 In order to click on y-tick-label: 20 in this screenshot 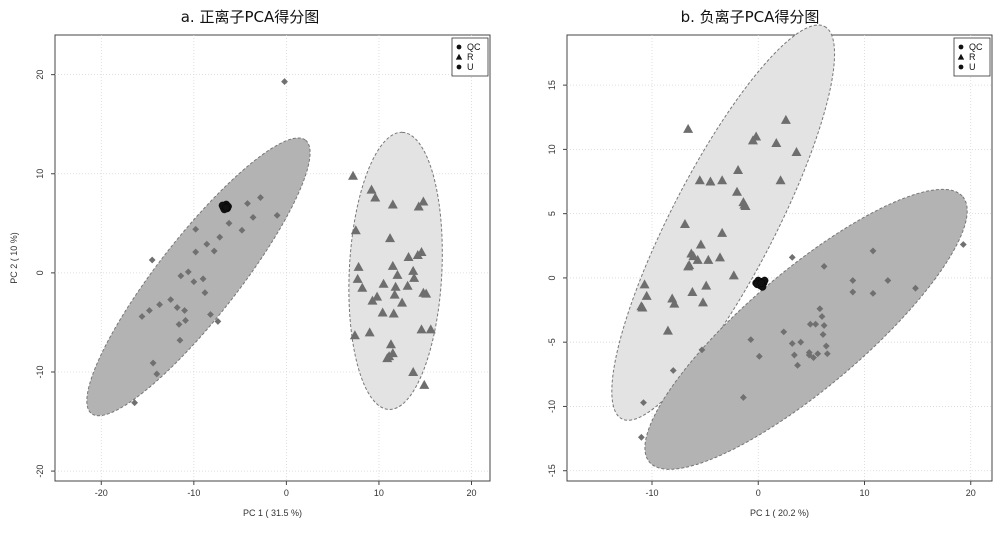, I will do `click(40, 75)`.